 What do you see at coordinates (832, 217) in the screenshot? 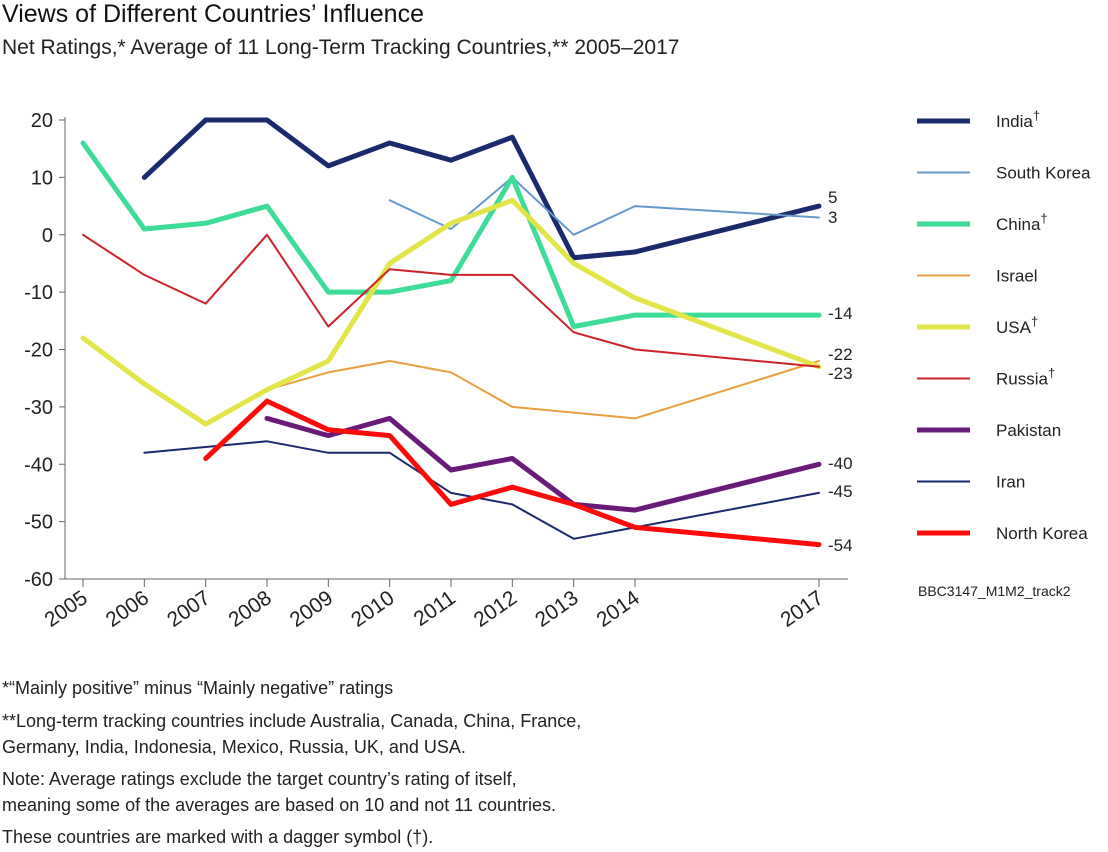
I see `end-label: 3` at bounding box center [832, 217].